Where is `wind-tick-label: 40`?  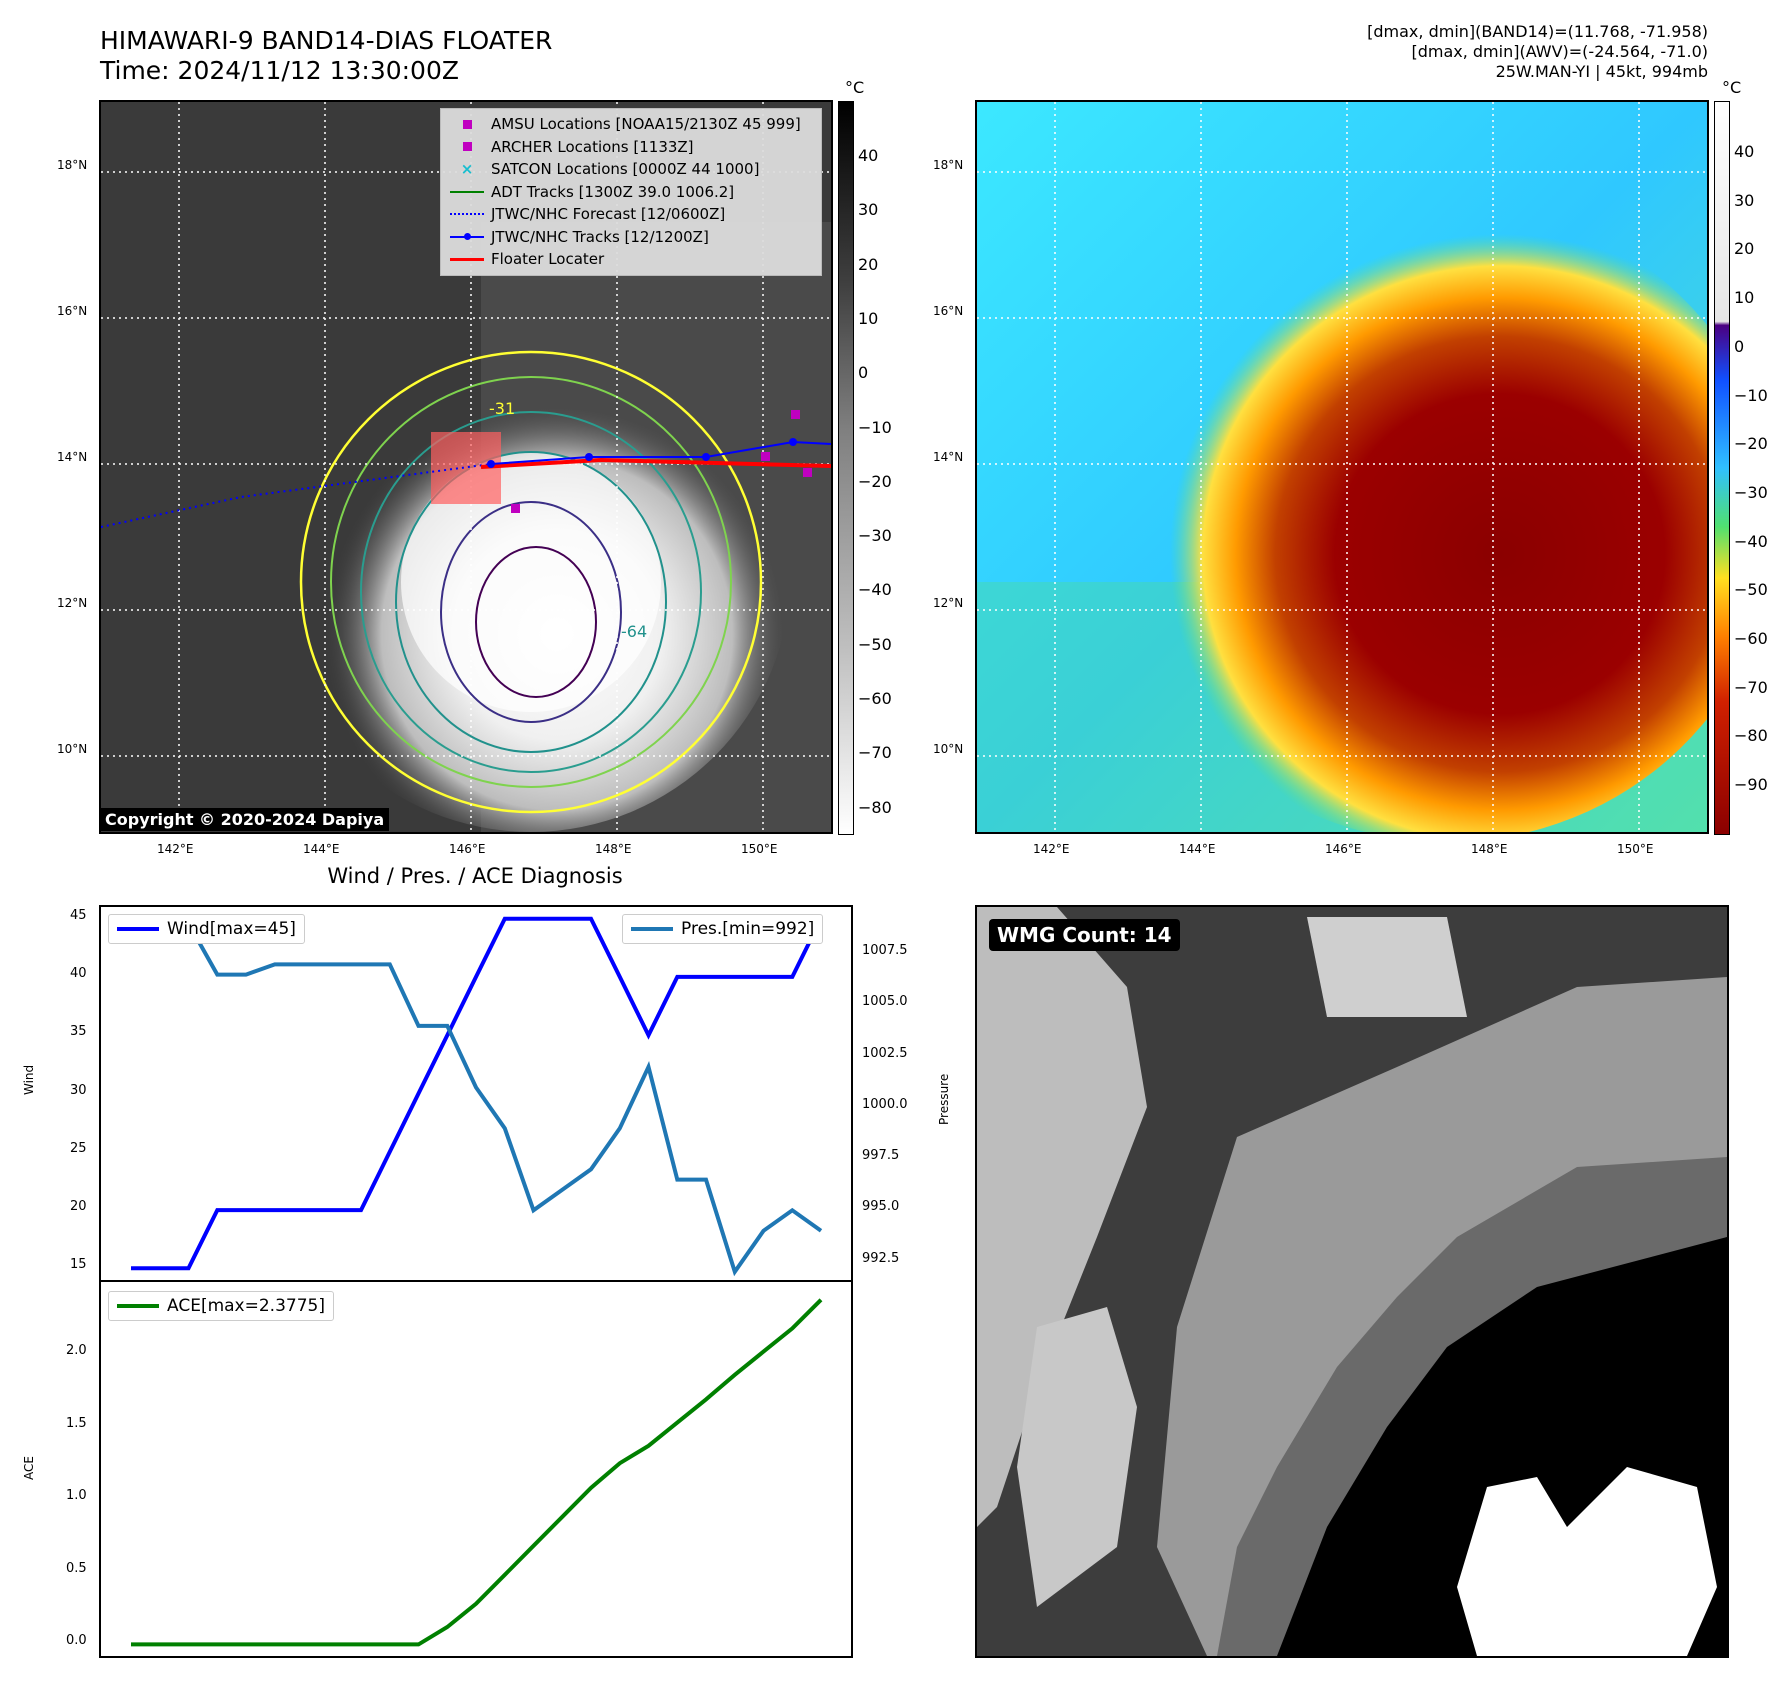
wind-tick-label: 40 is located at coordinates (78, 973).